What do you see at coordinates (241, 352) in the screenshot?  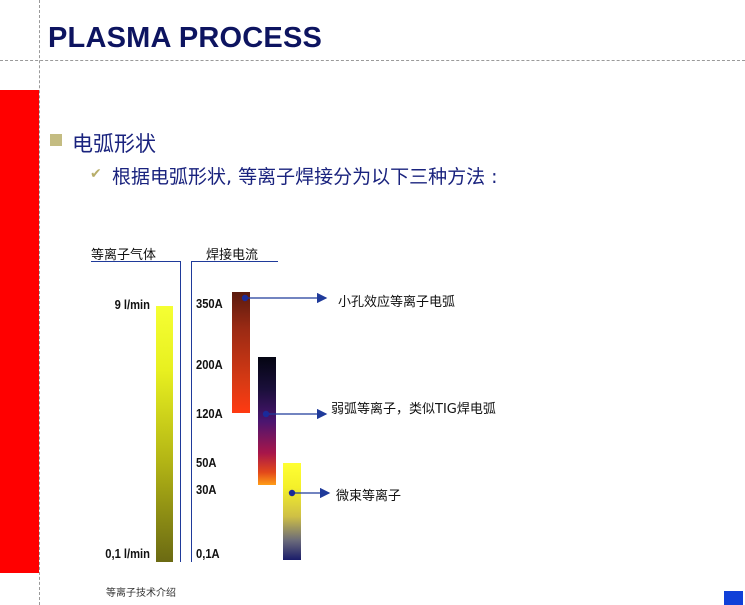 I see `keyhole-plasma-bar` at bounding box center [241, 352].